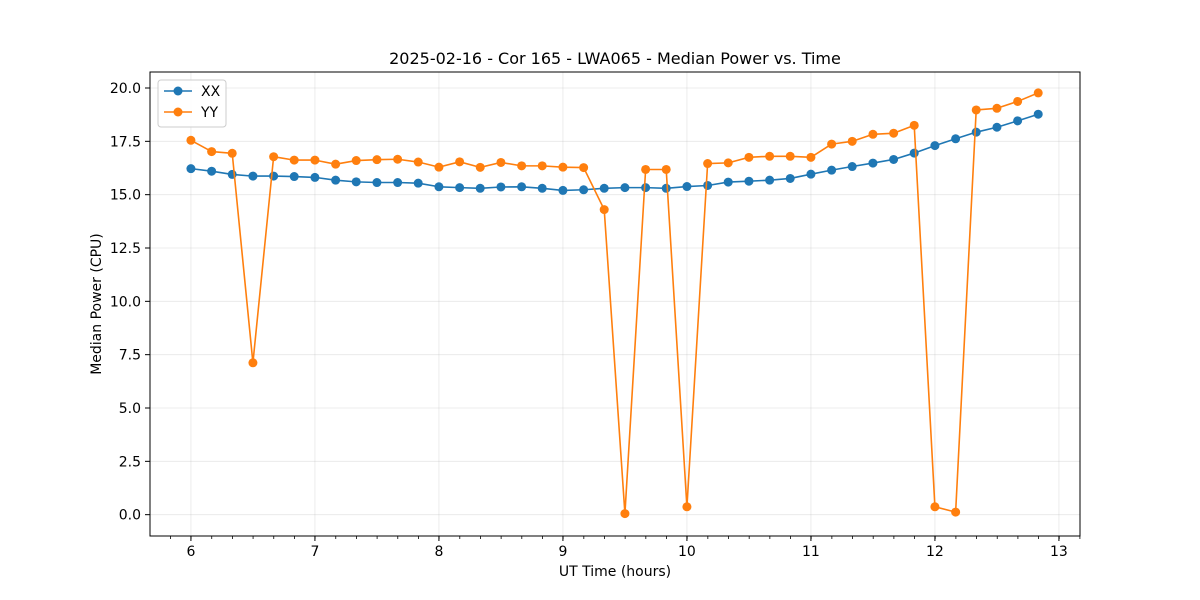 The height and width of the screenshot is (600, 1200). What do you see at coordinates (438, 552) in the screenshot?
I see `x-tick-label: 8` at bounding box center [438, 552].